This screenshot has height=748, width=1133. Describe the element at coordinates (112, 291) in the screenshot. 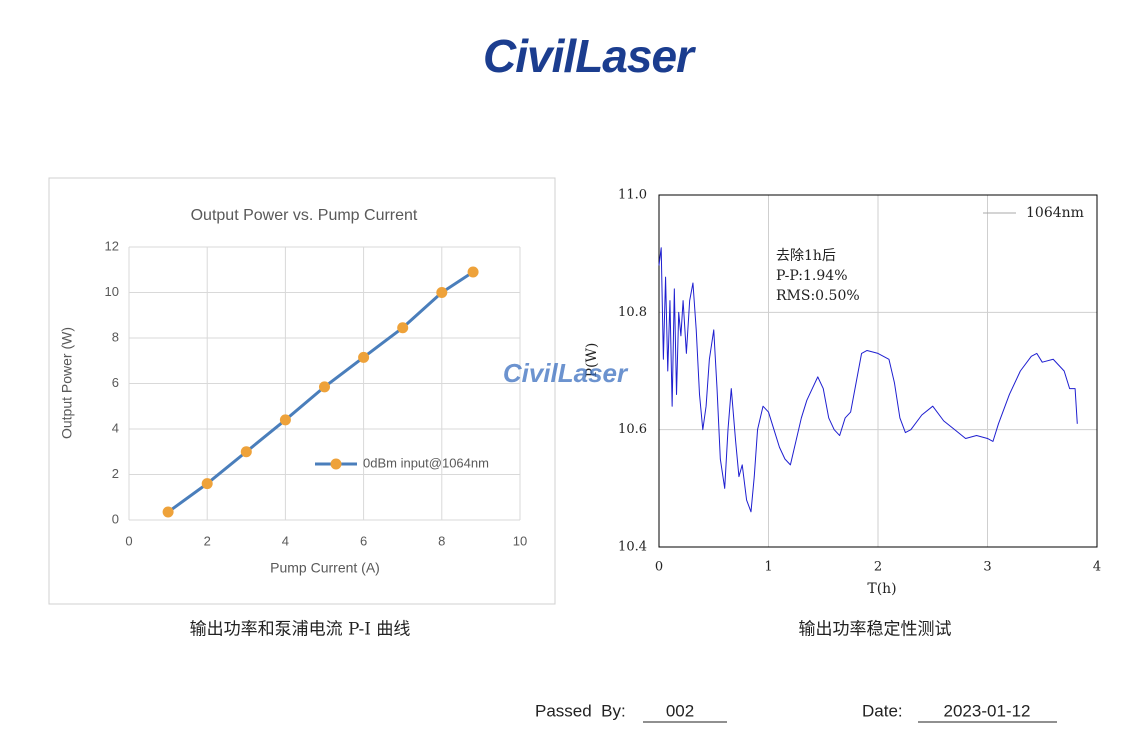

I see `y-tick-label: 10` at that location.